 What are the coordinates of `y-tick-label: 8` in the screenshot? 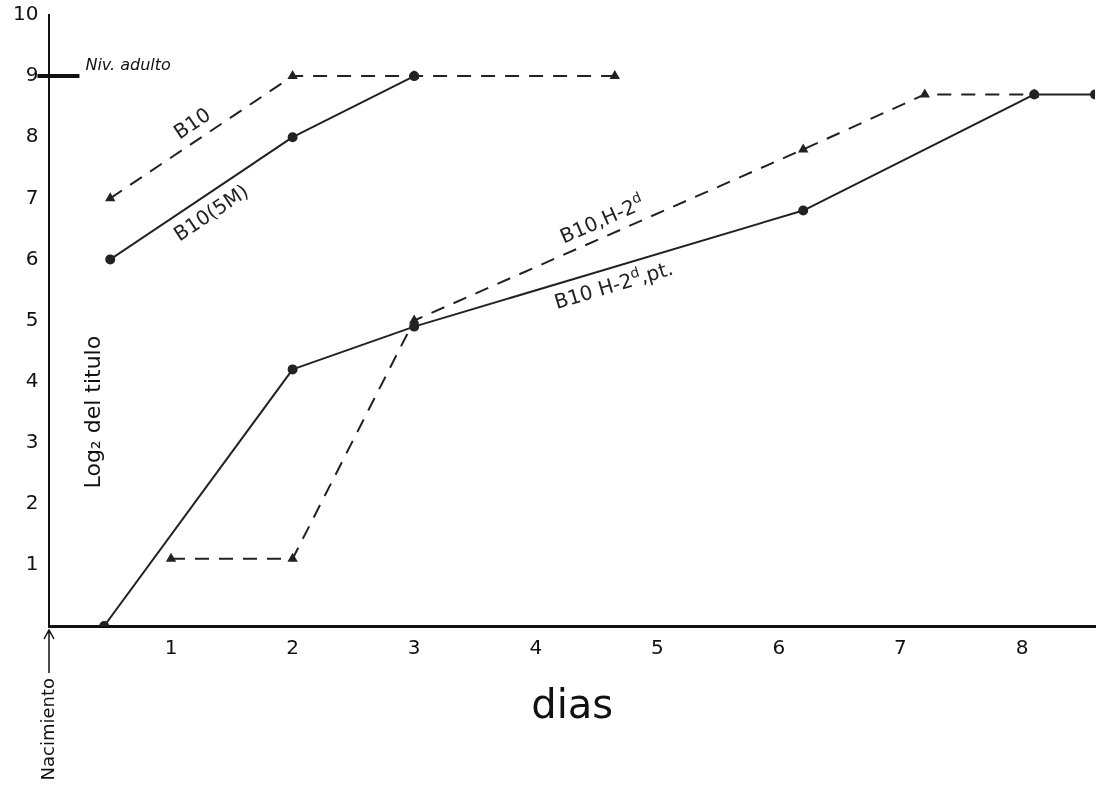 It's located at (32, 135).